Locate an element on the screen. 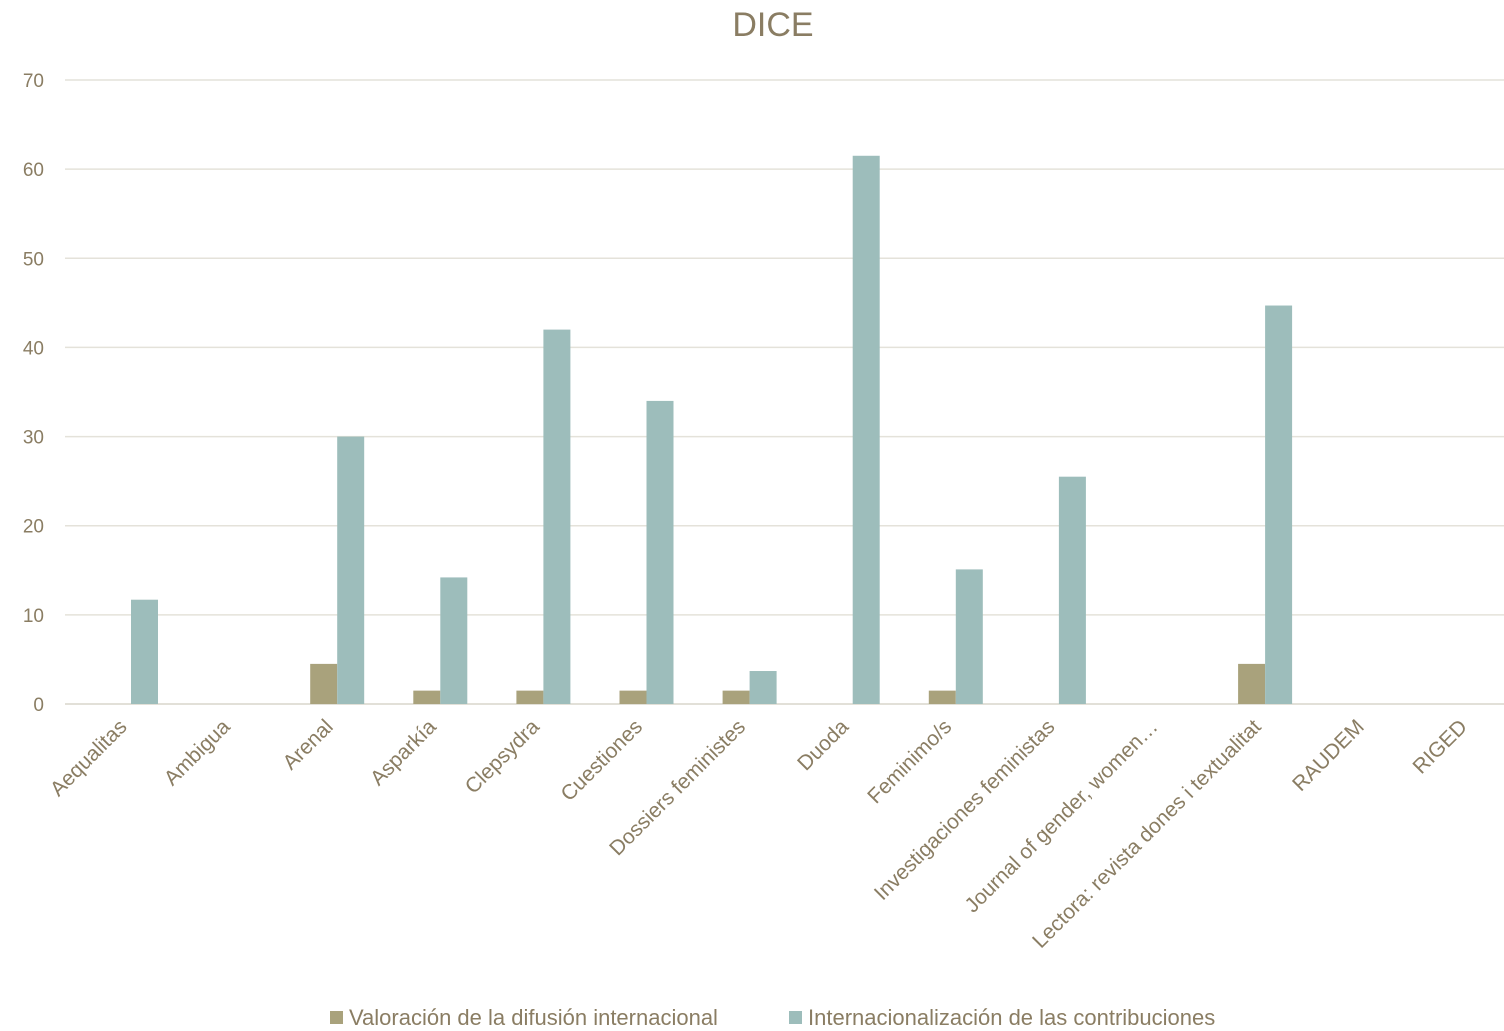 This screenshot has height=1031, width=1504. x-category-label: Investigaciones feministas is located at coordinates (965, 810).